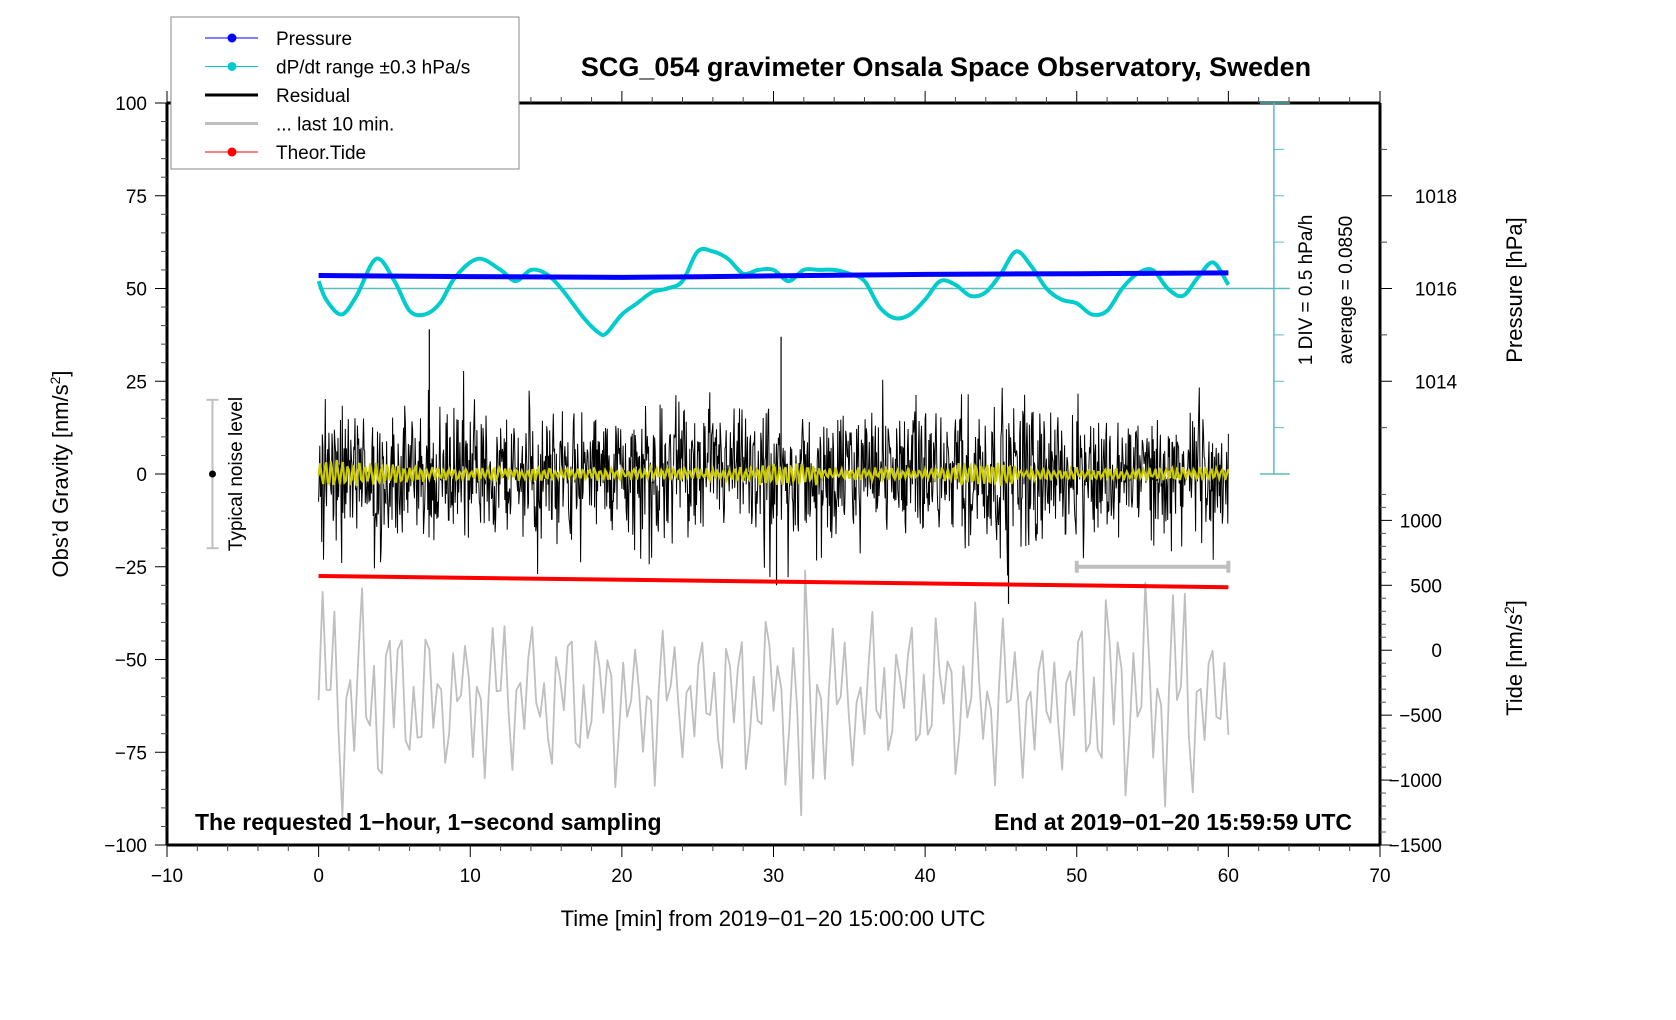 This screenshot has height=1020, width=1676. What do you see at coordinates (1346, 290) in the screenshot?
I see `dpdt-average-label: average = 0.0850` at bounding box center [1346, 290].